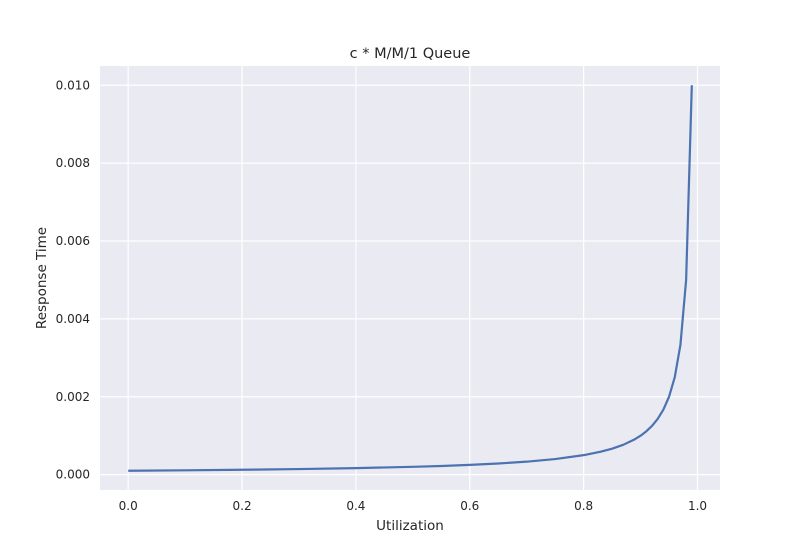  Describe the element at coordinates (73, 163) in the screenshot. I see `y-tick-label: 0.008` at that location.